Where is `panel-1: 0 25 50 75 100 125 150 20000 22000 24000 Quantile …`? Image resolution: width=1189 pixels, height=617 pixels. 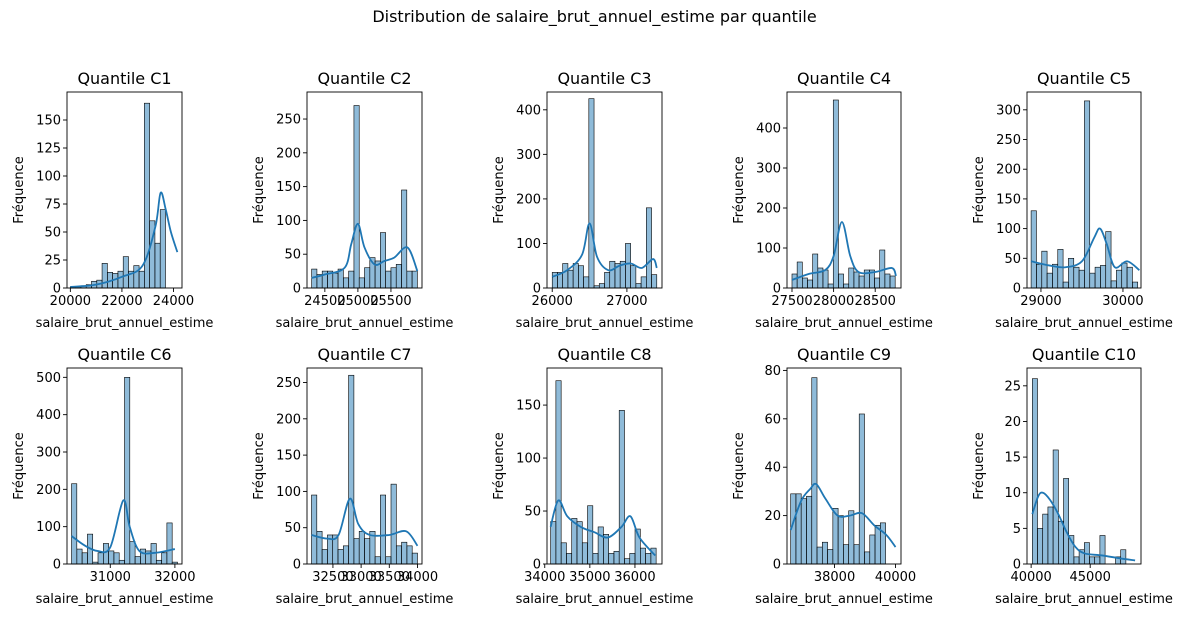 panel-1: 0 25 50 75 100 125 150 20000 22000 24000 Quantile … is located at coordinates (112, 200).